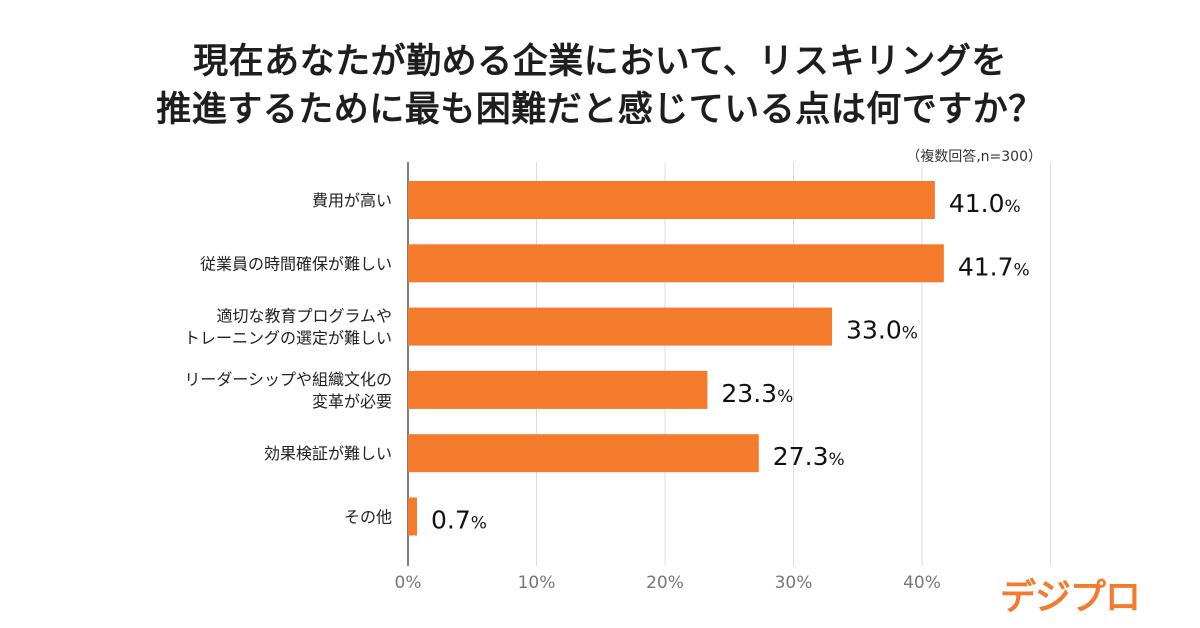  What do you see at coordinates (537, 583) in the screenshot?
I see `x-tick-label-10: 10%` at bounding box center [537, 583].